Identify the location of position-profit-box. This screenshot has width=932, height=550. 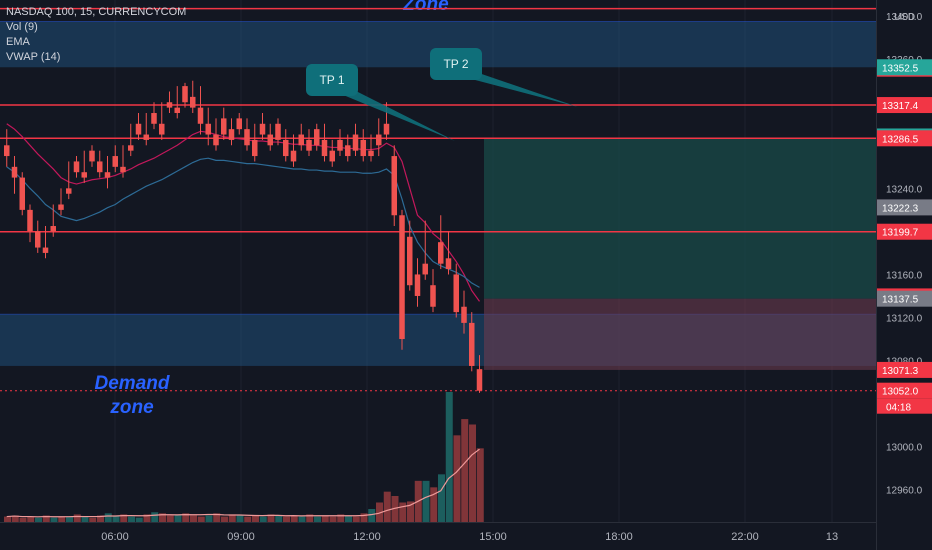
(680, 218).